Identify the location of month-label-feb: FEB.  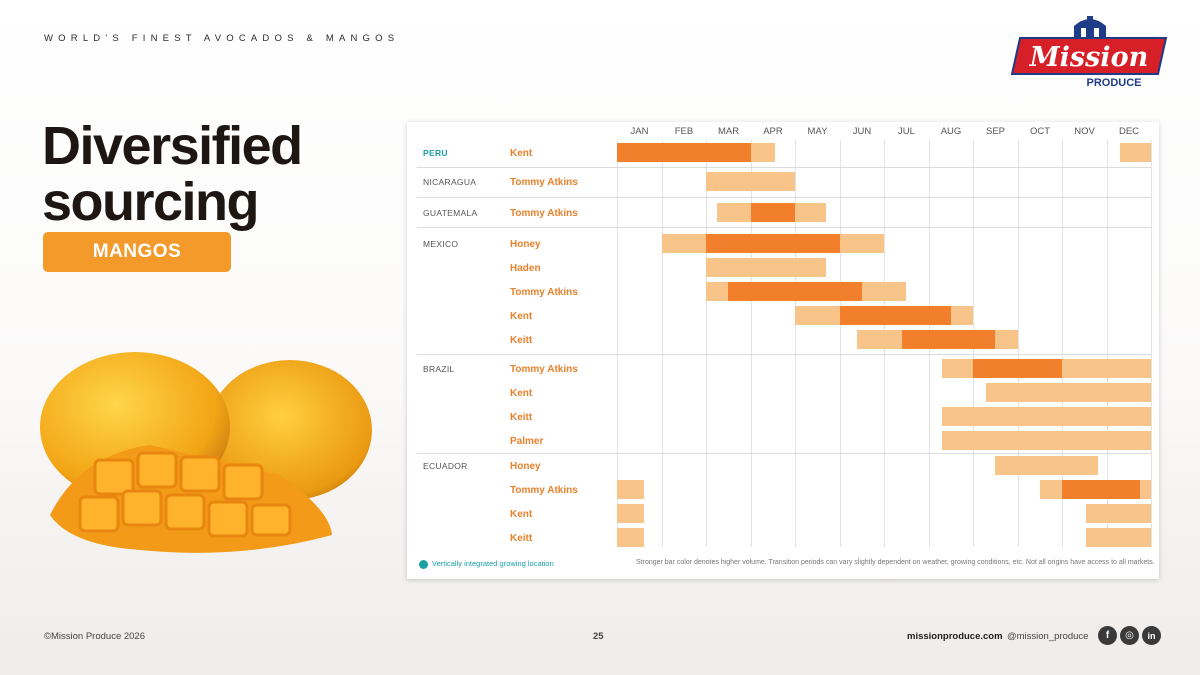
(684, 131).